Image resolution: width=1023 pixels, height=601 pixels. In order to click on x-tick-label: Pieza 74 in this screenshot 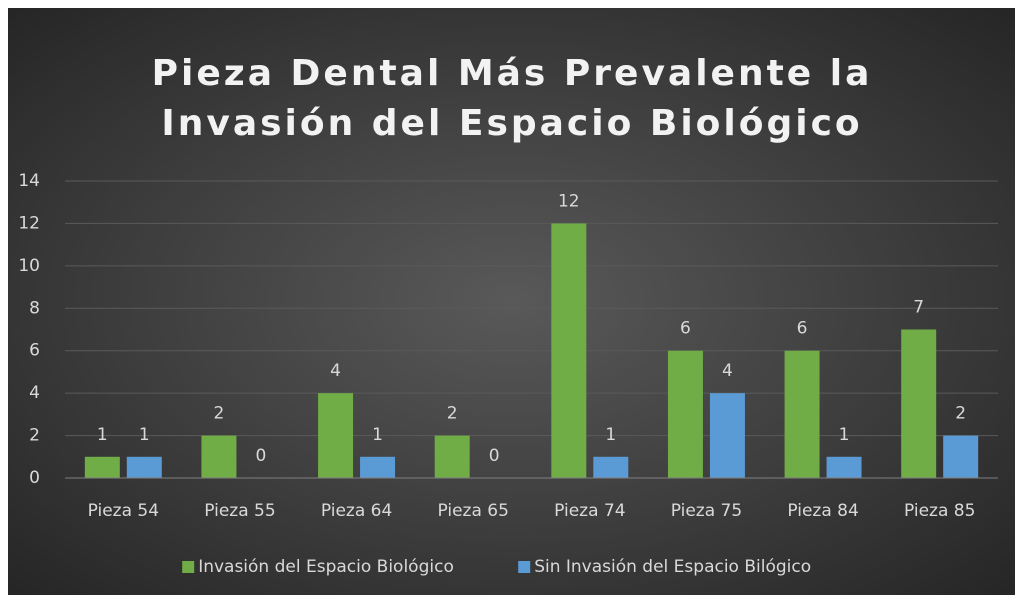, I will do `click(589, 511)`.